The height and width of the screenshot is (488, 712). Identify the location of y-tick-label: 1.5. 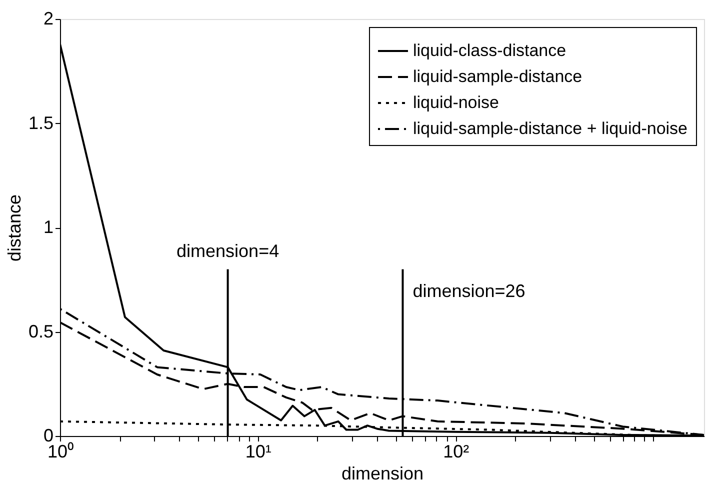
(41, 122).